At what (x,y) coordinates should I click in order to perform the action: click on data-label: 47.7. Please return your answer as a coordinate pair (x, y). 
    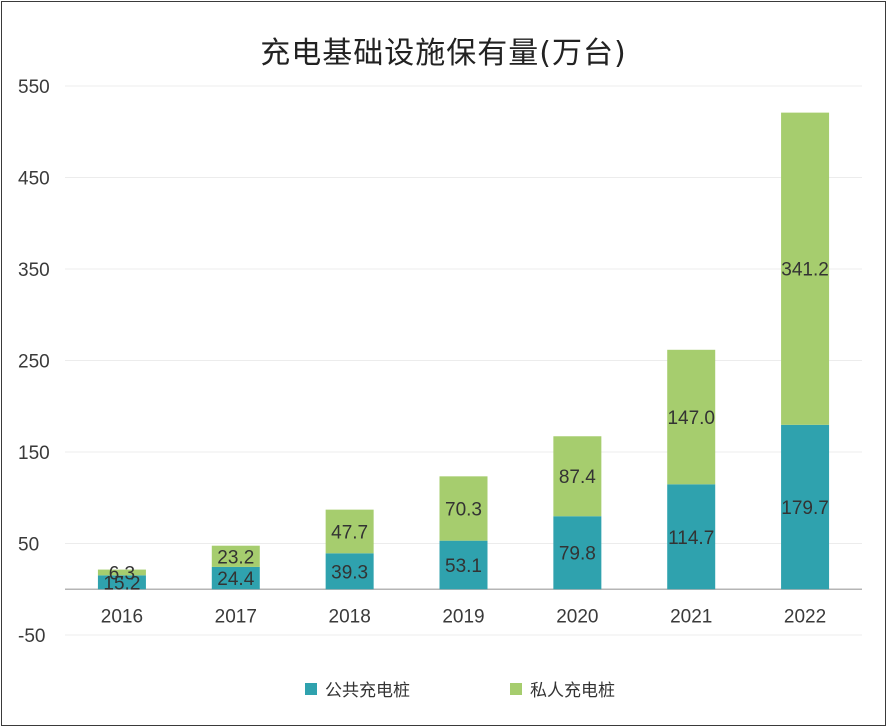
    Looking at the image, I should click on (349, 532).